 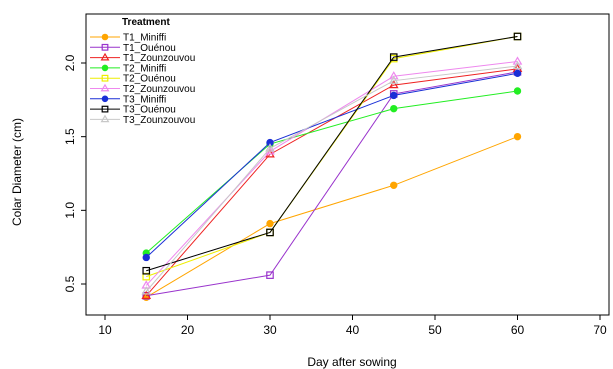 I want to click on legend-item: T3_Miniffi, so click(x=128, y=99).